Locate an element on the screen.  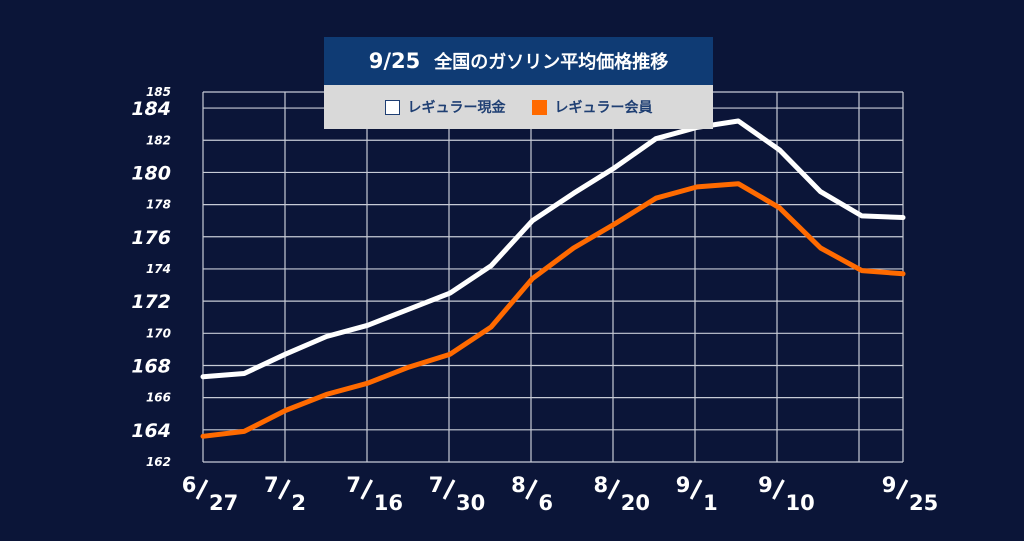
y-tick-label: 180 is located at coordinates (151, 173).